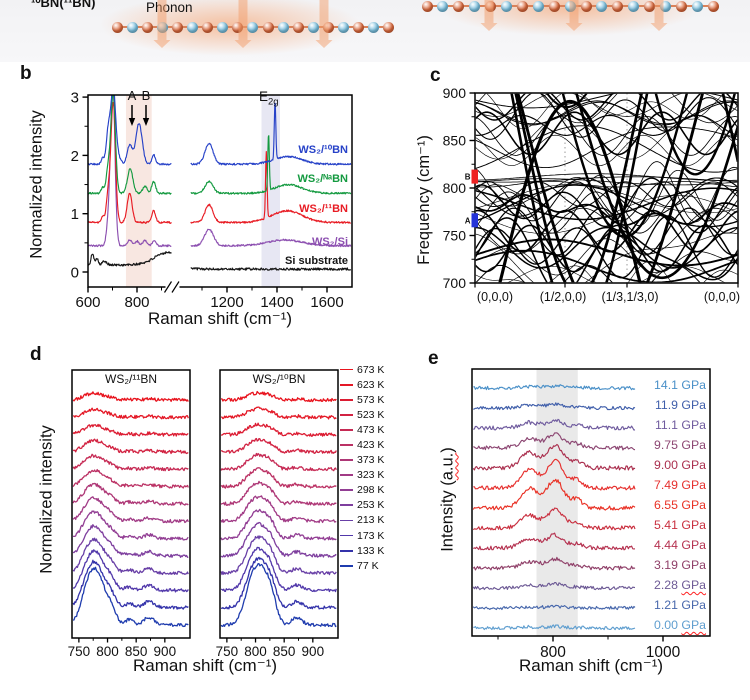 This screenshot has height=700, width=750. Describe the element at coordinates (329, 242) in the screenshot. I see `series-label: WS₂/Si` at that location.